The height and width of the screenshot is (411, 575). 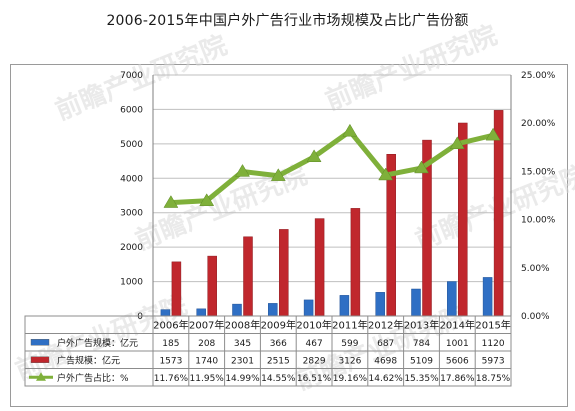 What do you see at coordinates (457, 142) in the screenshot?
I see `share-point-2014年` at bounding box center [457, 142].